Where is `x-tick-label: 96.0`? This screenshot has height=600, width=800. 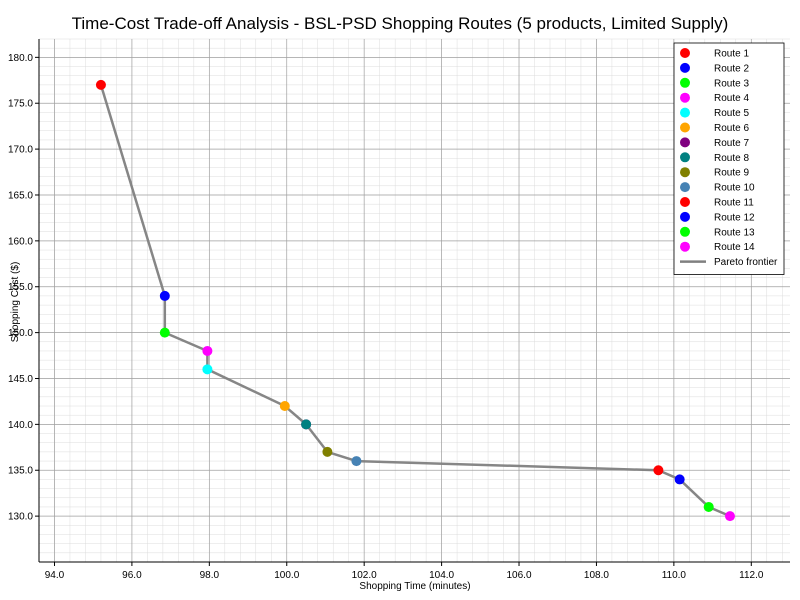 x-tick-label: 96.0 is located at coordinates (132, 575).